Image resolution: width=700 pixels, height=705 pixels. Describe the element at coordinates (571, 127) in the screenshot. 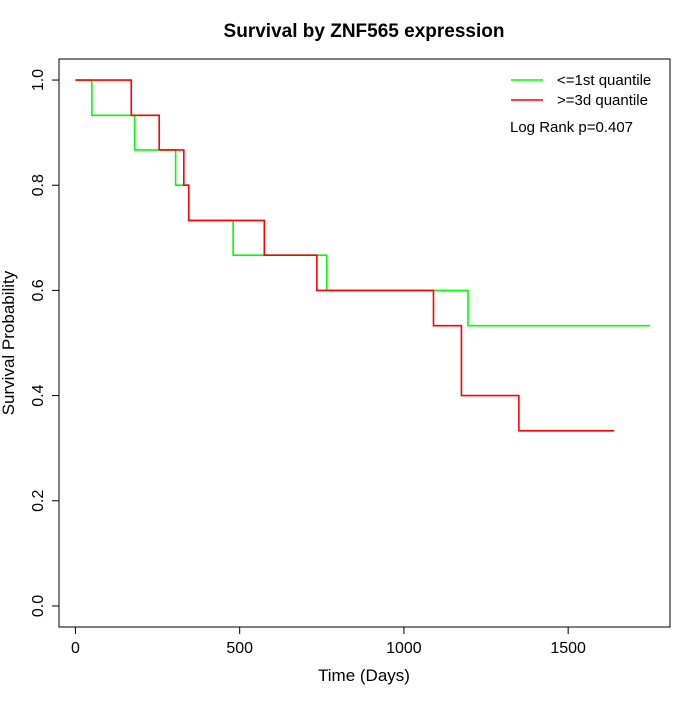

I see `log-rank-annotation: Log Rank p=0.407` at that location.